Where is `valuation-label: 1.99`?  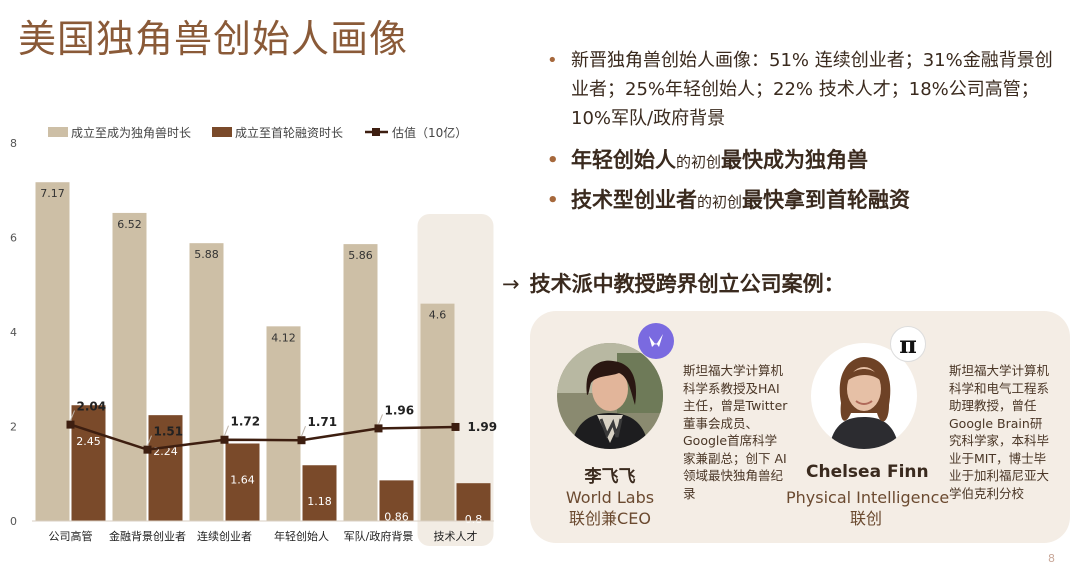 valuation-label: 1.99 is located at coordinates (483, 427).